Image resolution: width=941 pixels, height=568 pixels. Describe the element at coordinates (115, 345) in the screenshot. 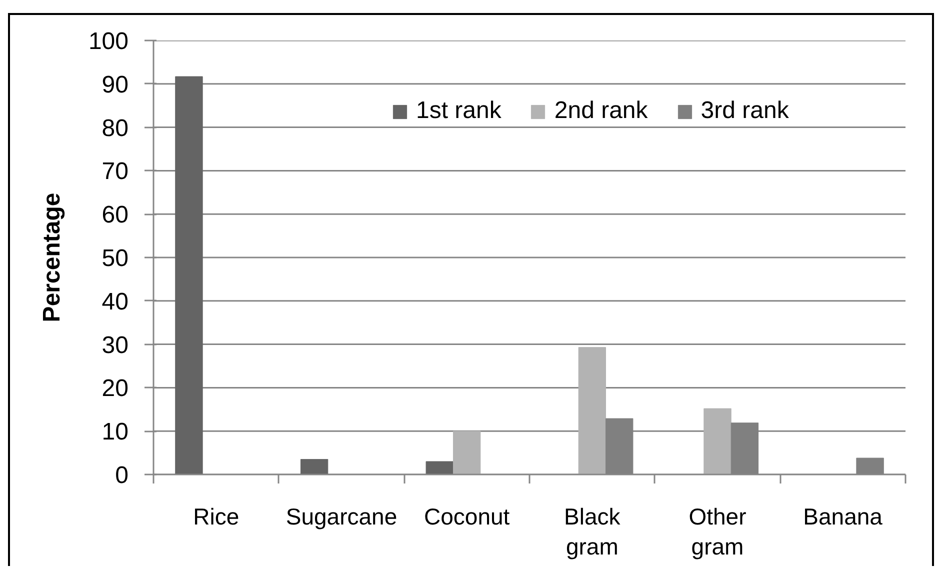

I see `y-tick-label: 30` at that location.